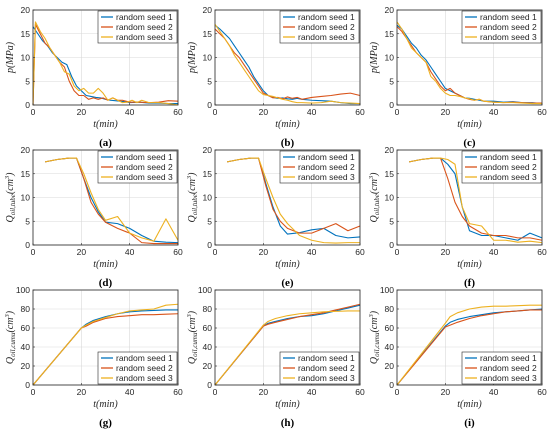 The image size is (550, 437). I want to click on y-tick-label: 40, so click(390, 347).